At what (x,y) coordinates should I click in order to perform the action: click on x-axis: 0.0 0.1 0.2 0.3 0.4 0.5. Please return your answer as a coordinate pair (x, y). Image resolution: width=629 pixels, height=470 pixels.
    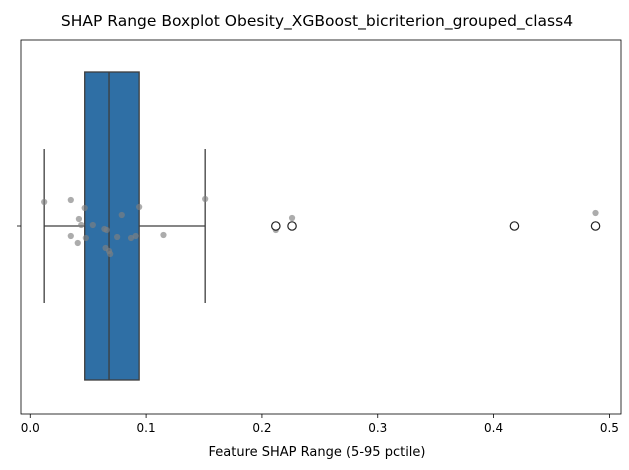
    Looking at the image, I should click on (320, 424).